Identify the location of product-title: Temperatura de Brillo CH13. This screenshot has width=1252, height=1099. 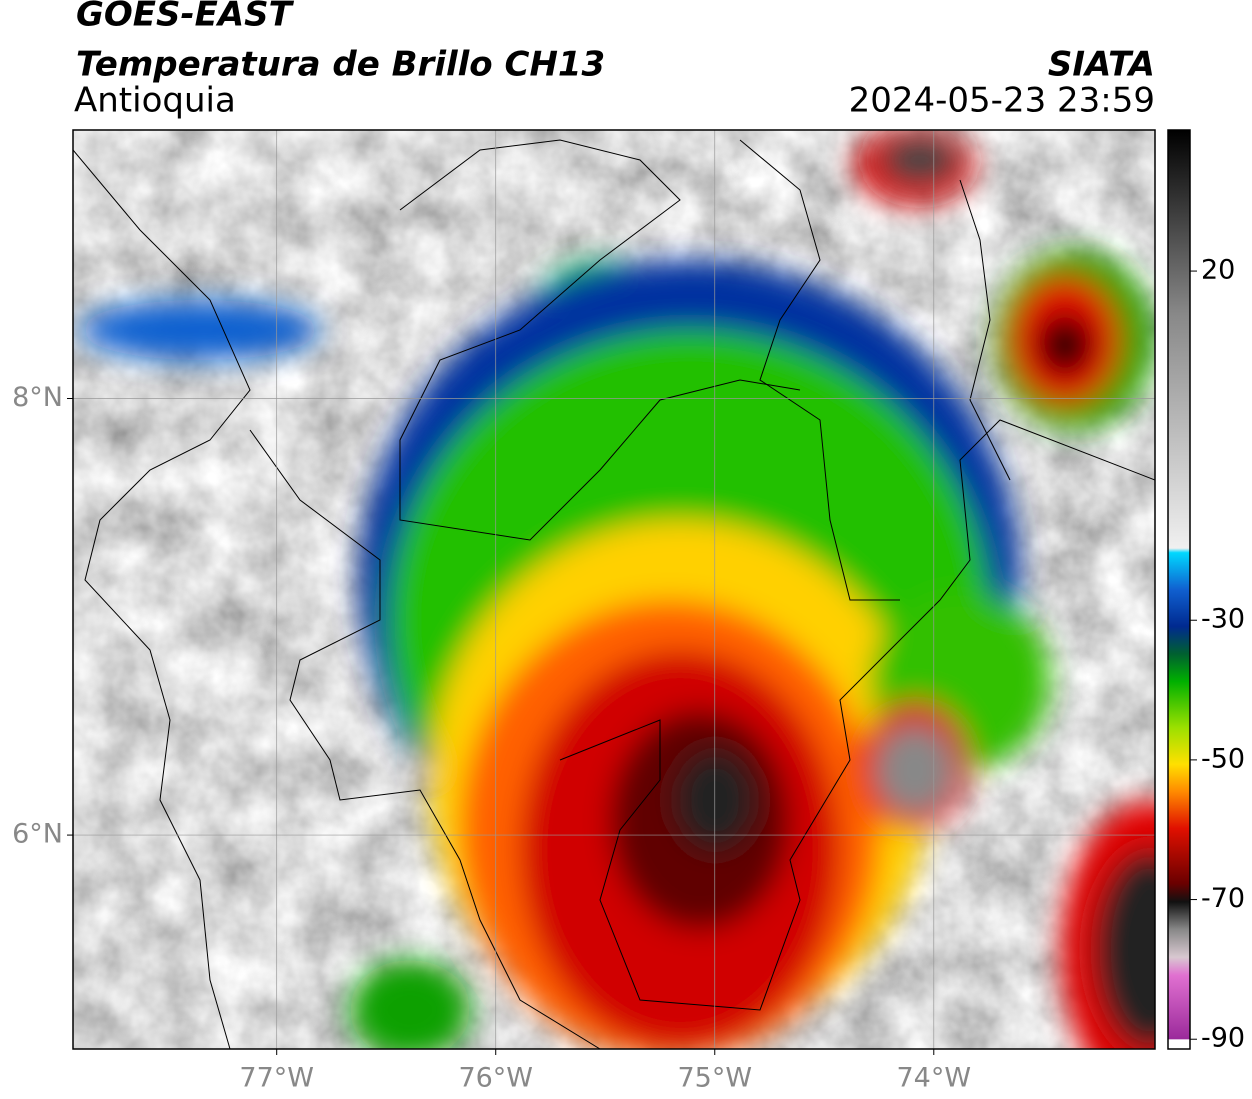
(340, 65).